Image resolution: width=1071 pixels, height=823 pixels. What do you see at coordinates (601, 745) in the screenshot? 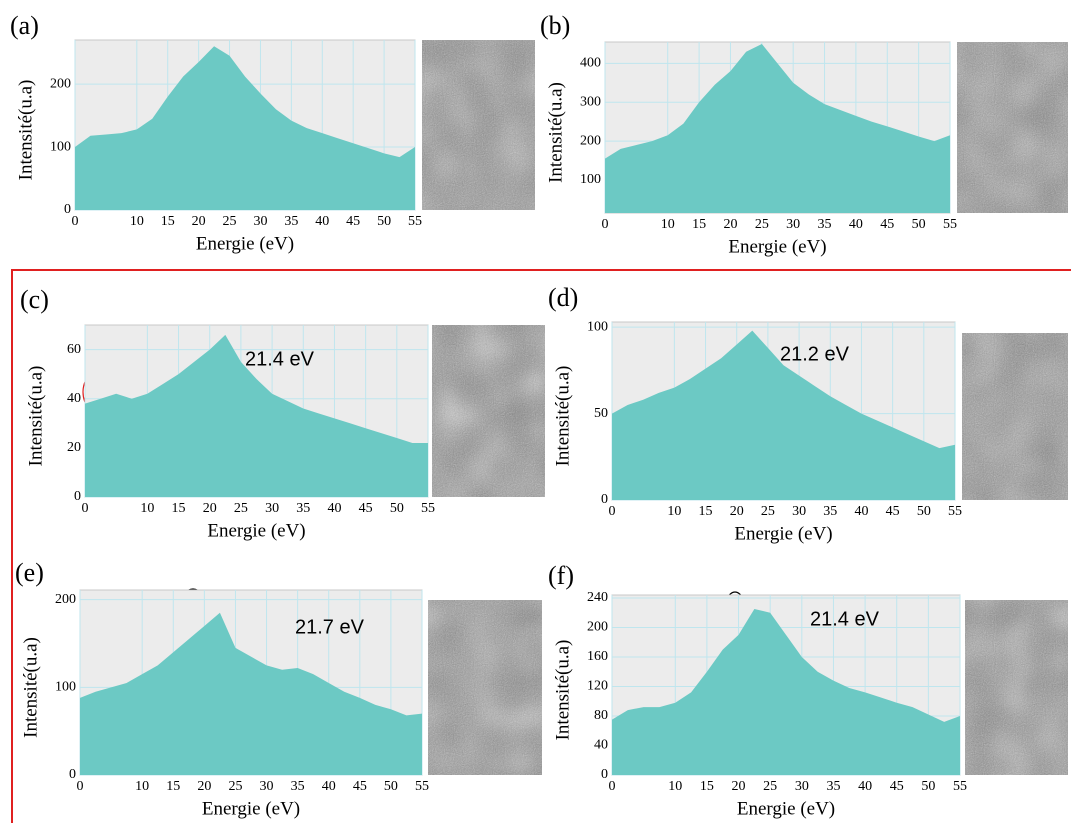
I see `y-tick-label: 40` at bounding box center [601, 745].